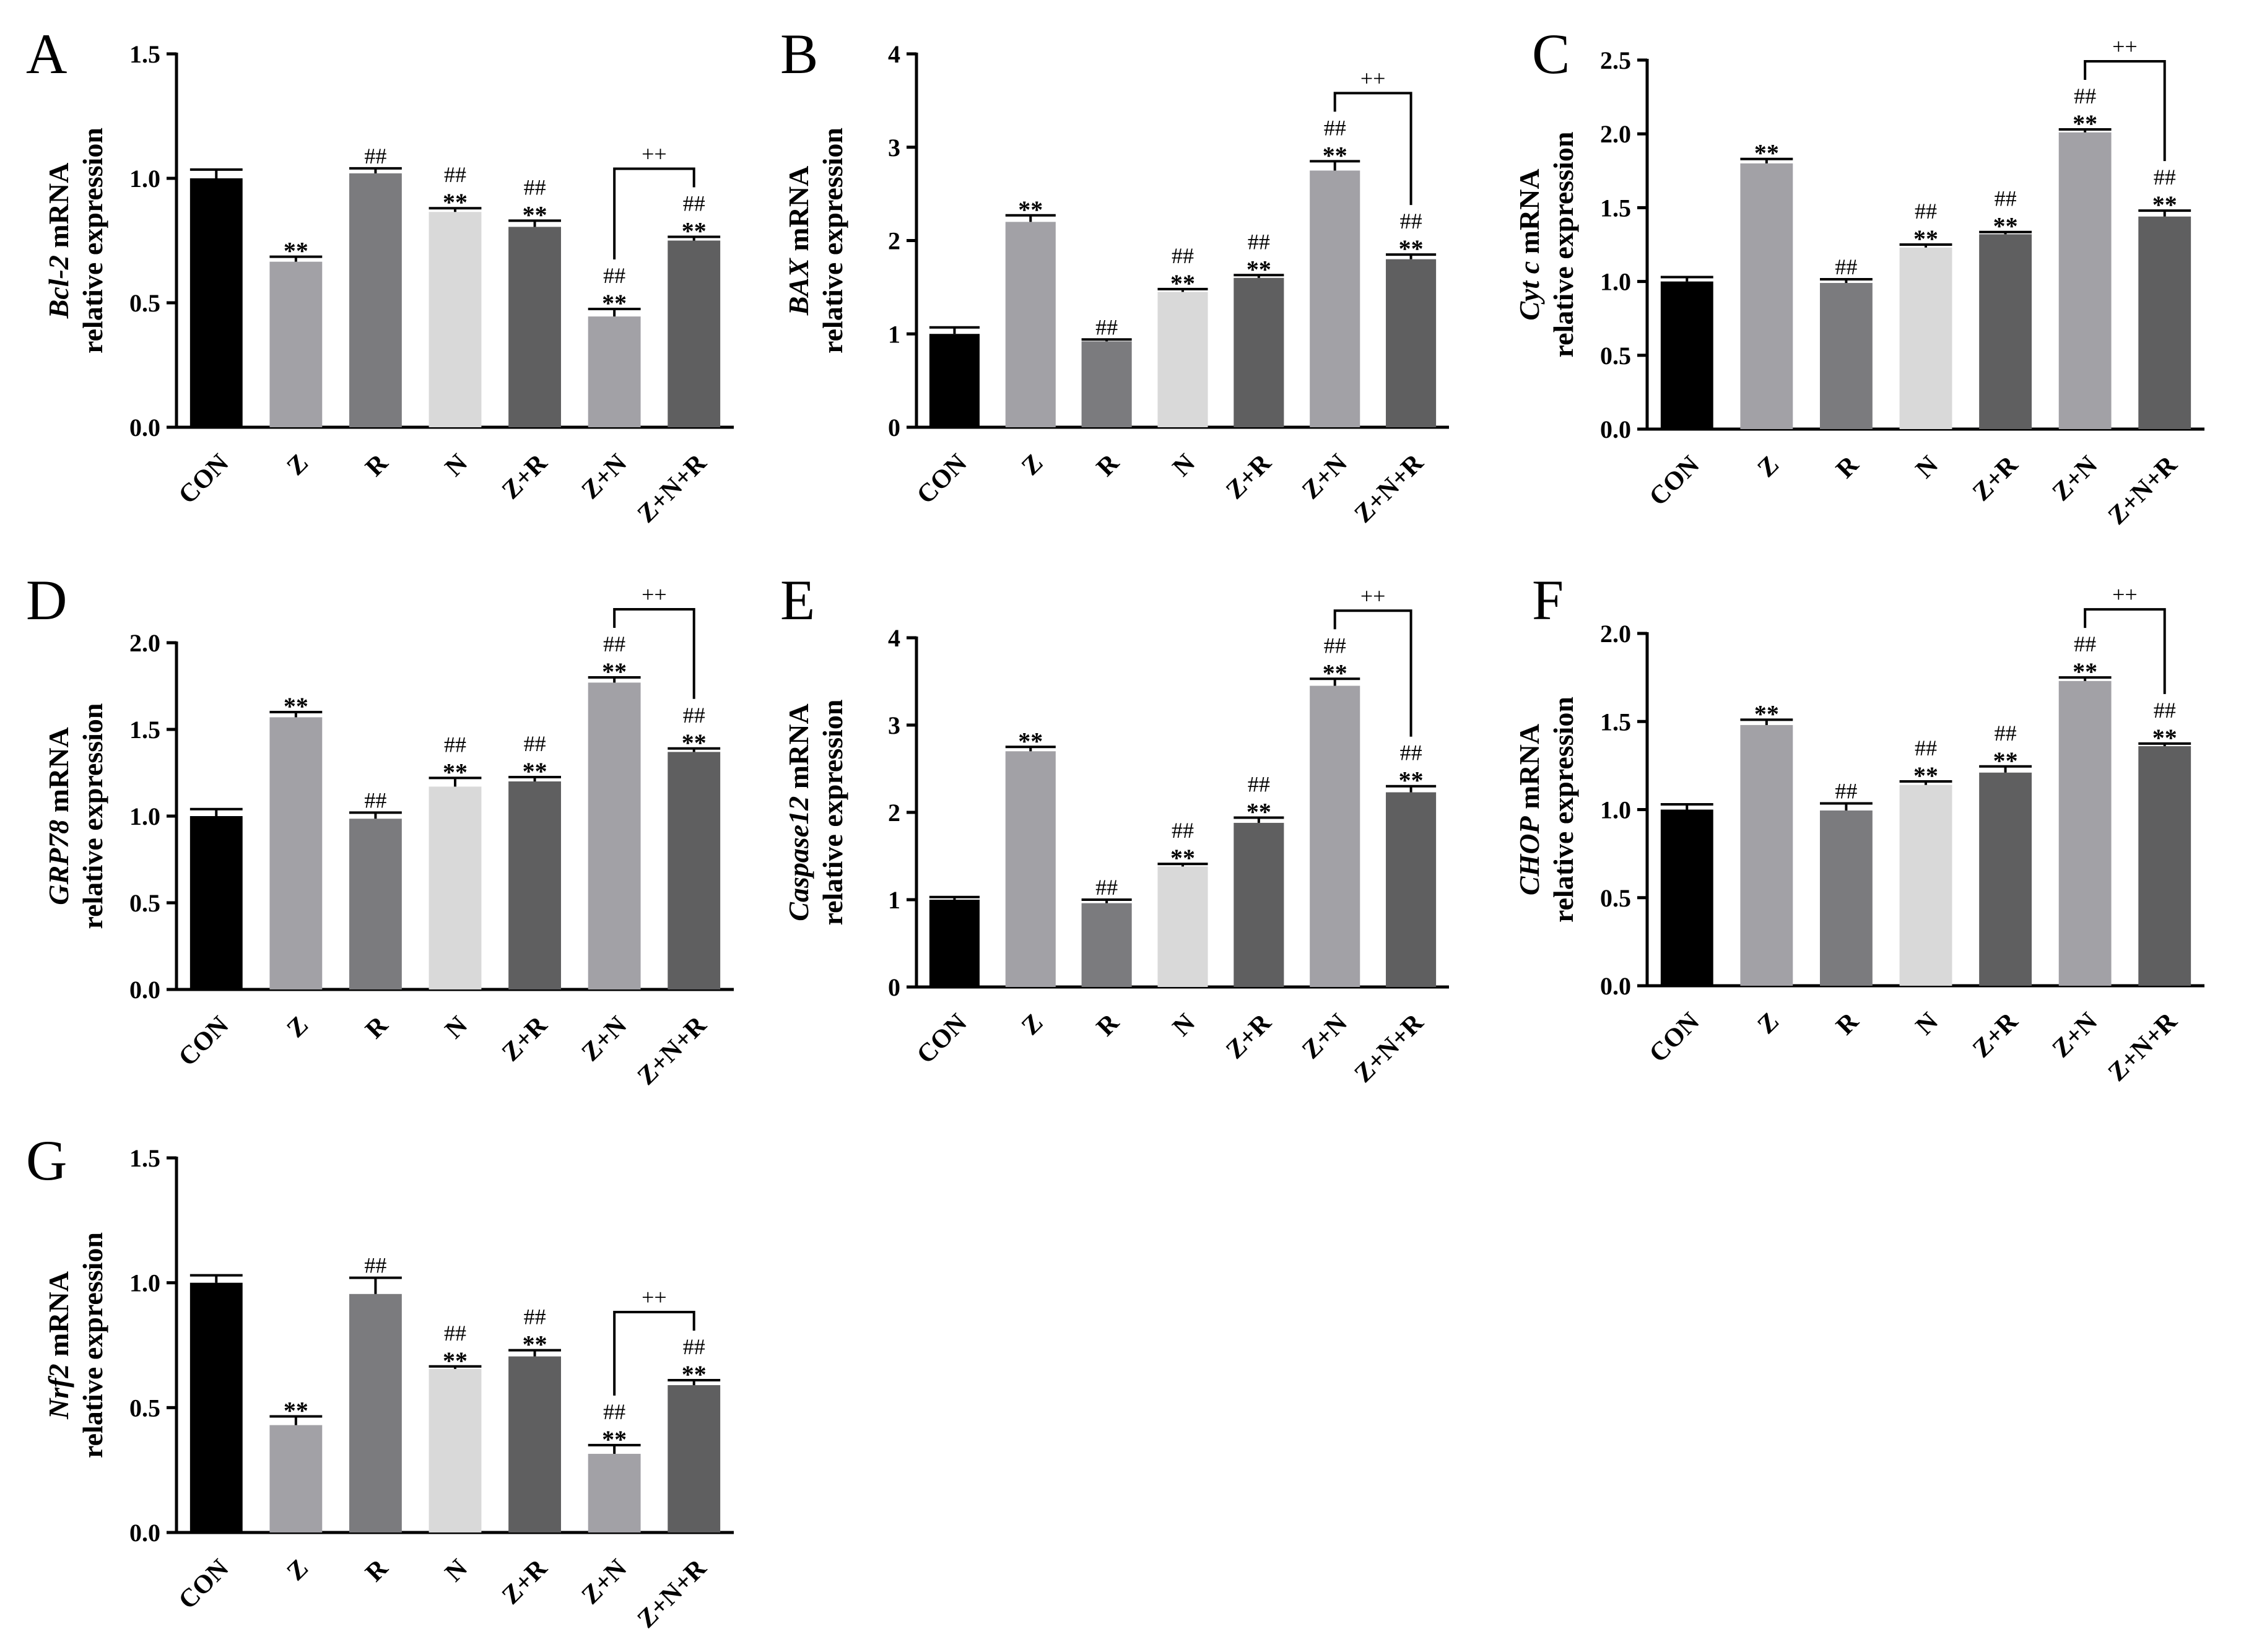 This screenshot has height=1652, width=2267. What do you see at coordinates (144, 1283) in the screenshot?
I see `y-tick-label: 1.0` at bounding box center [144, 1283].